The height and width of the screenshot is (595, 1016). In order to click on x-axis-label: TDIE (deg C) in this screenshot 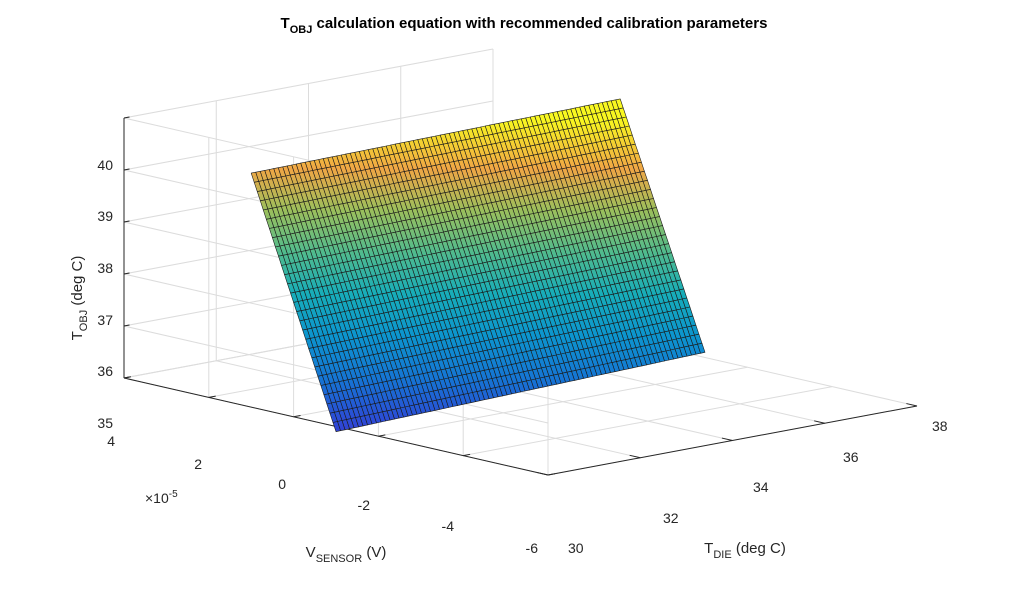, I will do `click(745, 550)`.